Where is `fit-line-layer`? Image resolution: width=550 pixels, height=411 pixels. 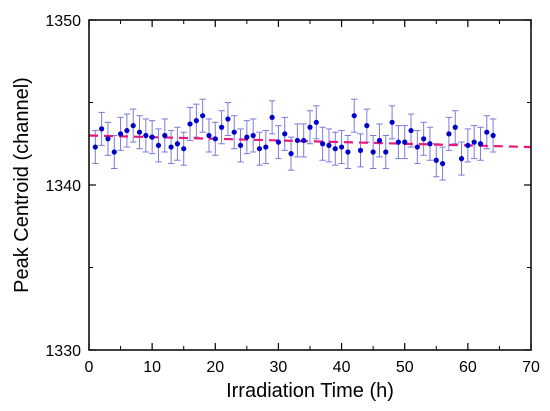
fit-line-layer is located at coordinates (310, 141).